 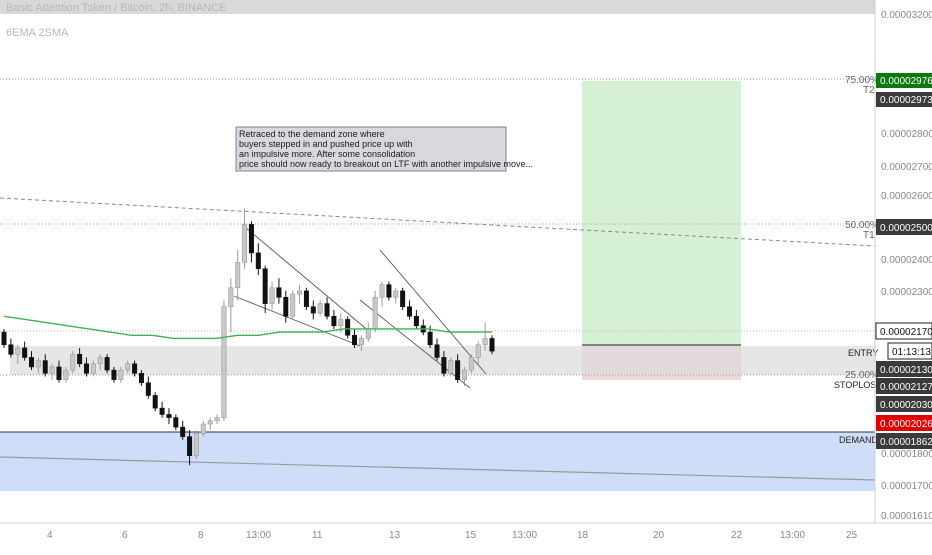 I want to click on tag-bg-t2-level, so click(x=904, y=99).